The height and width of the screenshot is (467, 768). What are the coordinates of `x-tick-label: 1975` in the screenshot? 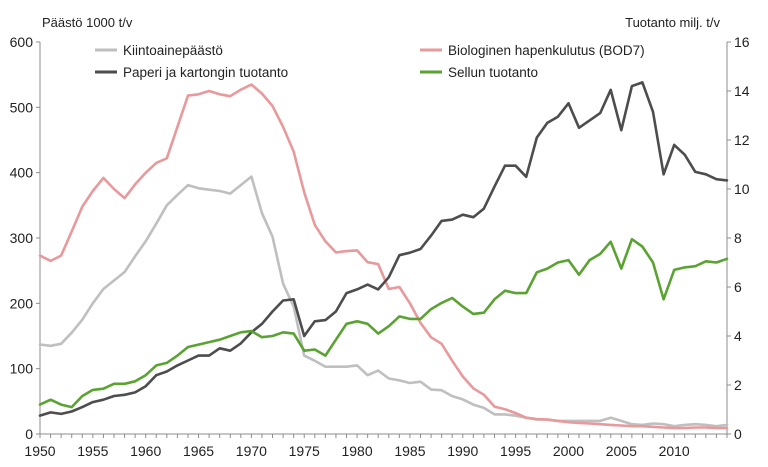 It's located at (304, 451).